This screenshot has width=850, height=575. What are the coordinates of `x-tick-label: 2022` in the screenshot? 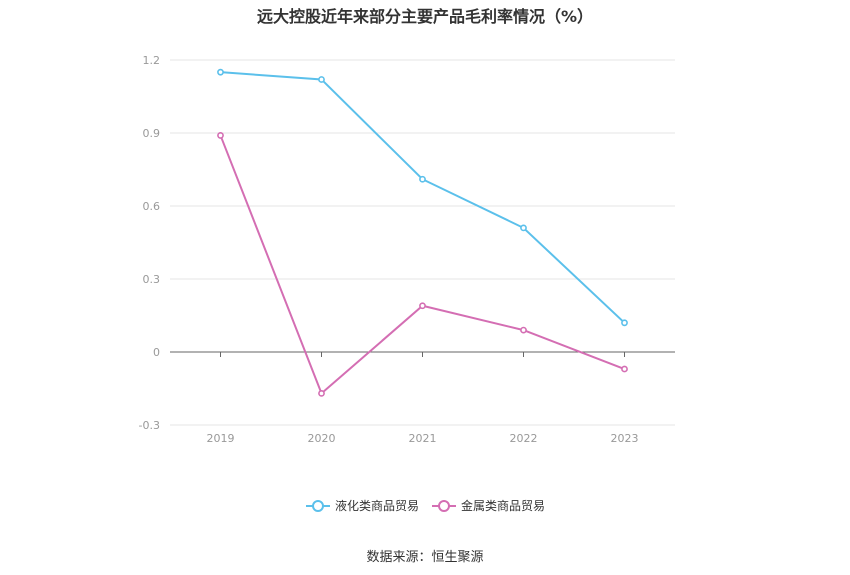 It's located at (524, 438).